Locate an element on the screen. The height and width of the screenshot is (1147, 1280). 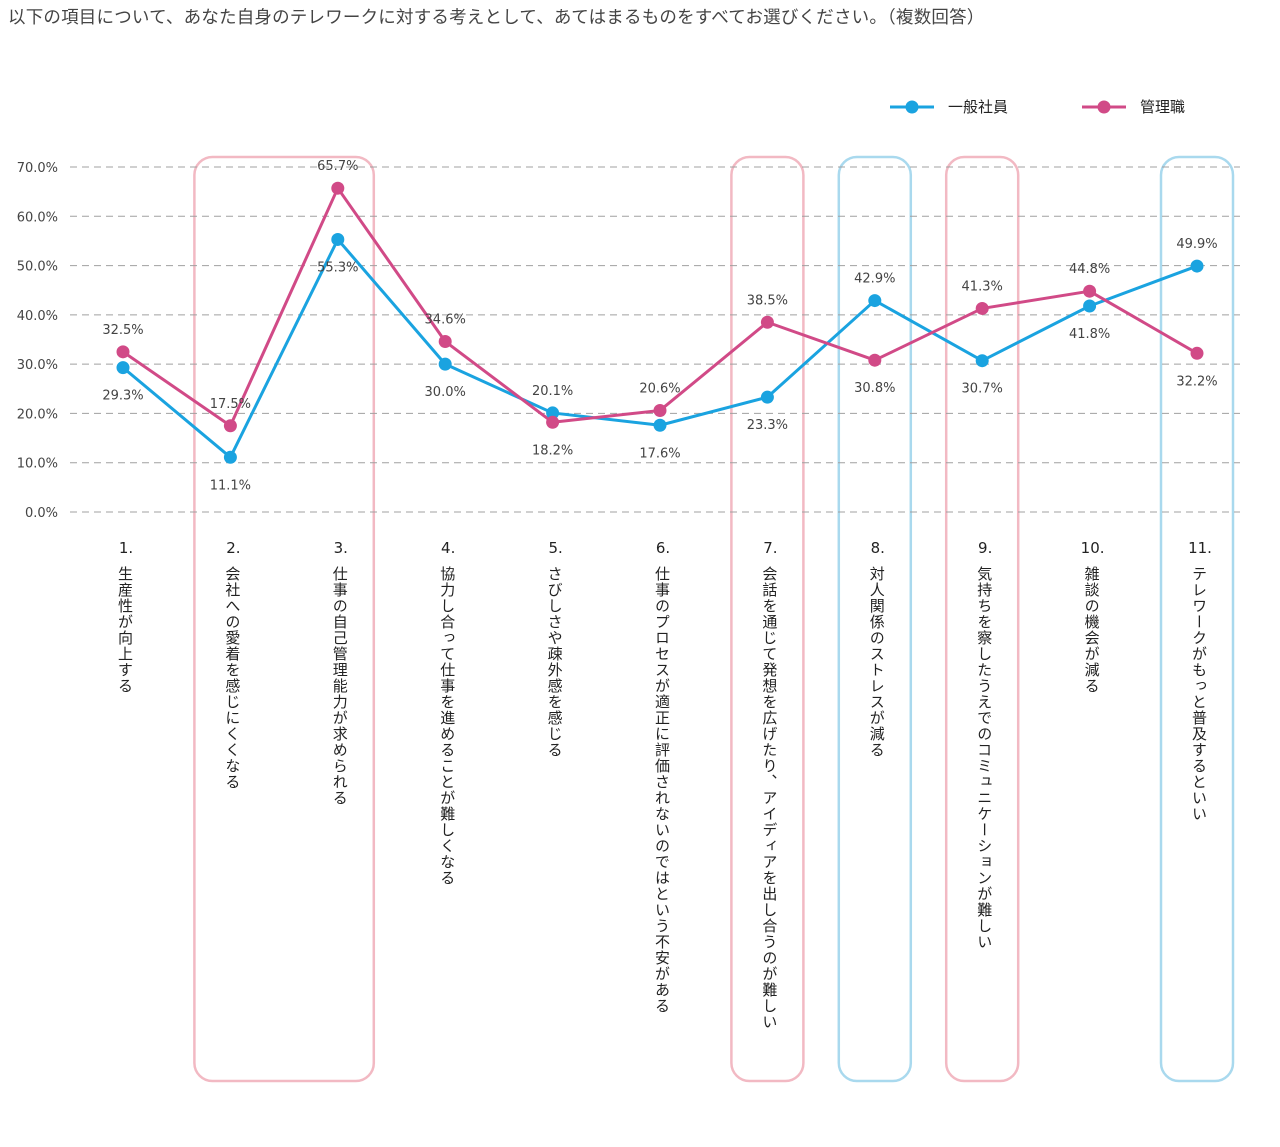
manager-value-label: 65.7% is located at coordinates (337, 166).